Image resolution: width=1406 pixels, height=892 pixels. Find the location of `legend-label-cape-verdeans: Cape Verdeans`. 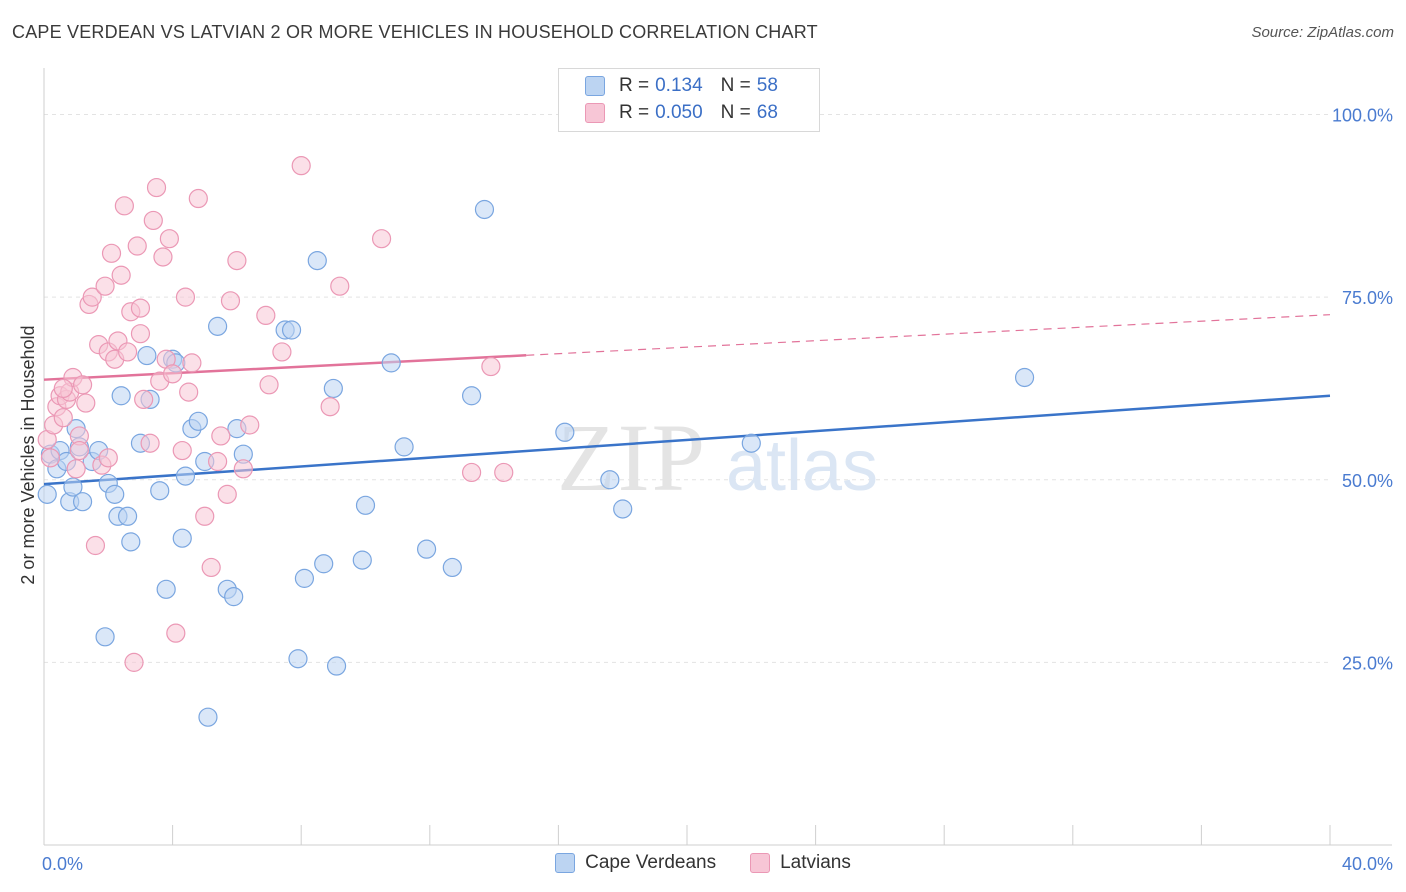

legend-label-cape-verdeans: Cape Verdeans is located at coordinates (651, 862).